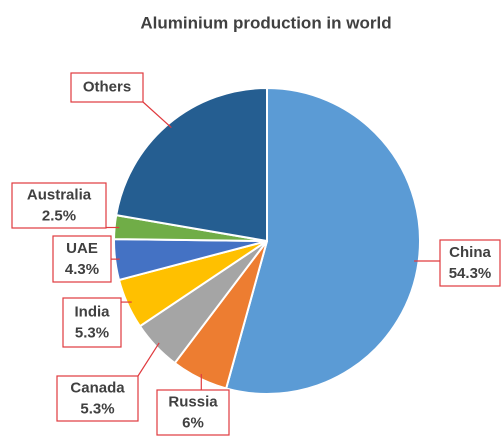  I want to click on slice-label: UAE, so click(82, 248).